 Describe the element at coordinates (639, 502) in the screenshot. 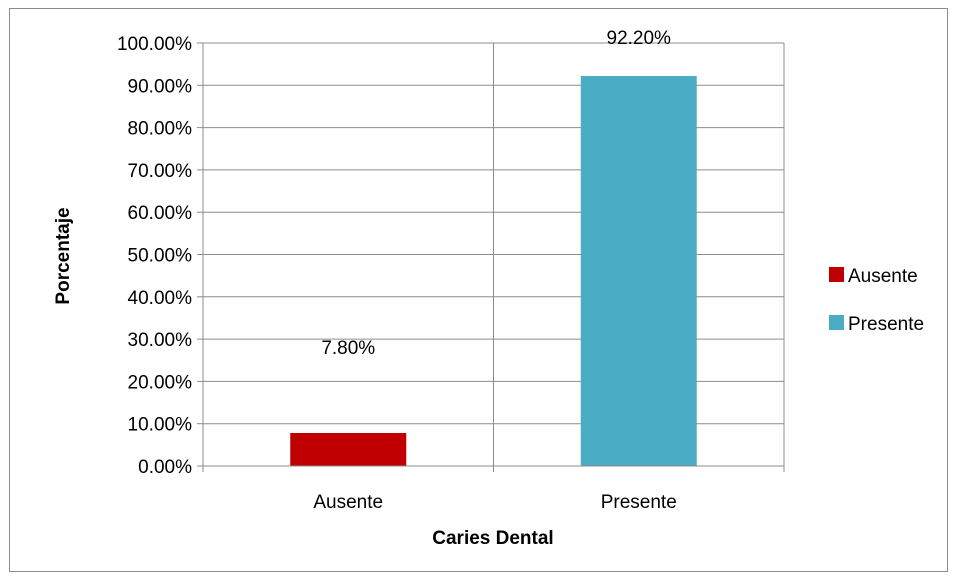

I see `x-tick-label: Presente` at that location.